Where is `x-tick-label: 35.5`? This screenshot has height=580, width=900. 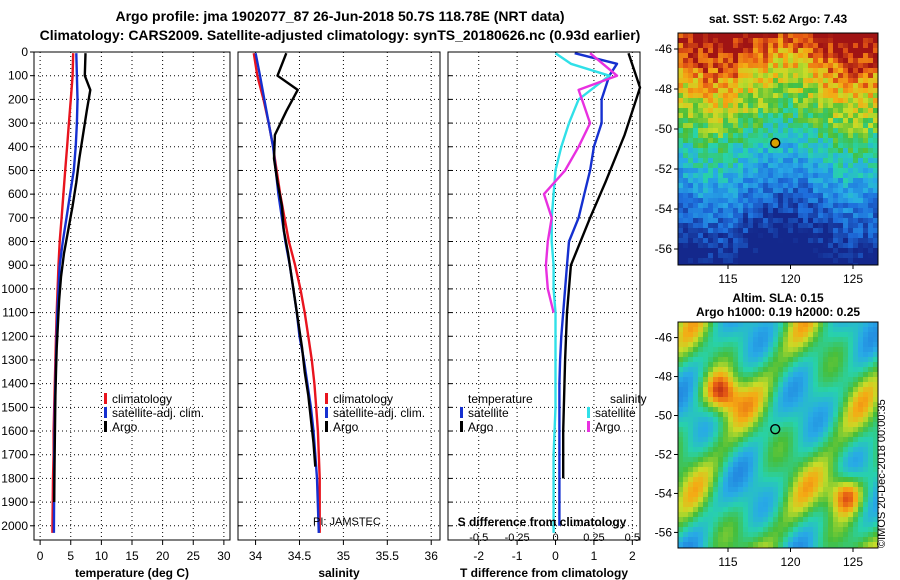 x-tick-label: 35.5 is located at coordinates (388, 556).